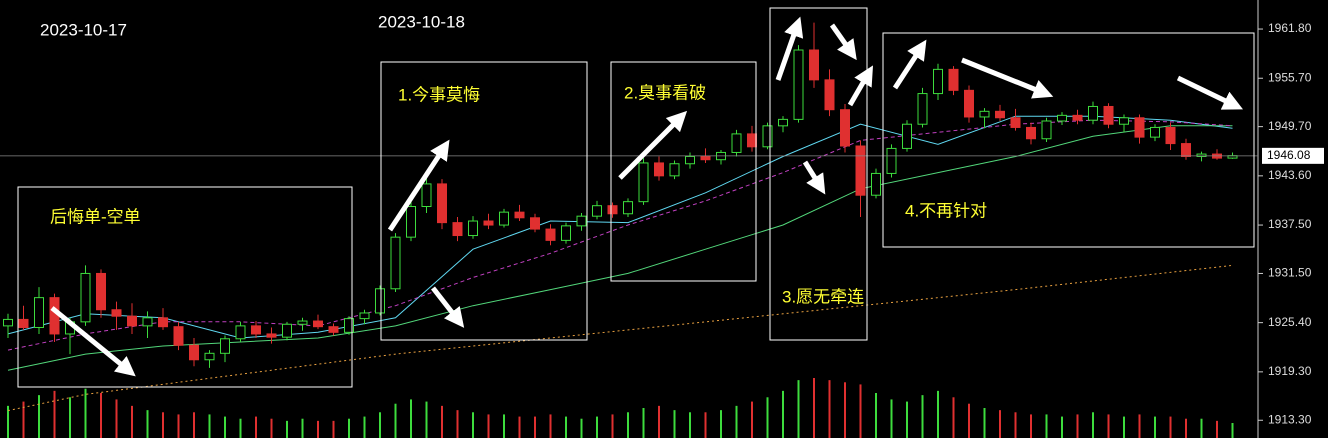  I want to click on y-tick-label: 1919.30, so click(1290, 371).